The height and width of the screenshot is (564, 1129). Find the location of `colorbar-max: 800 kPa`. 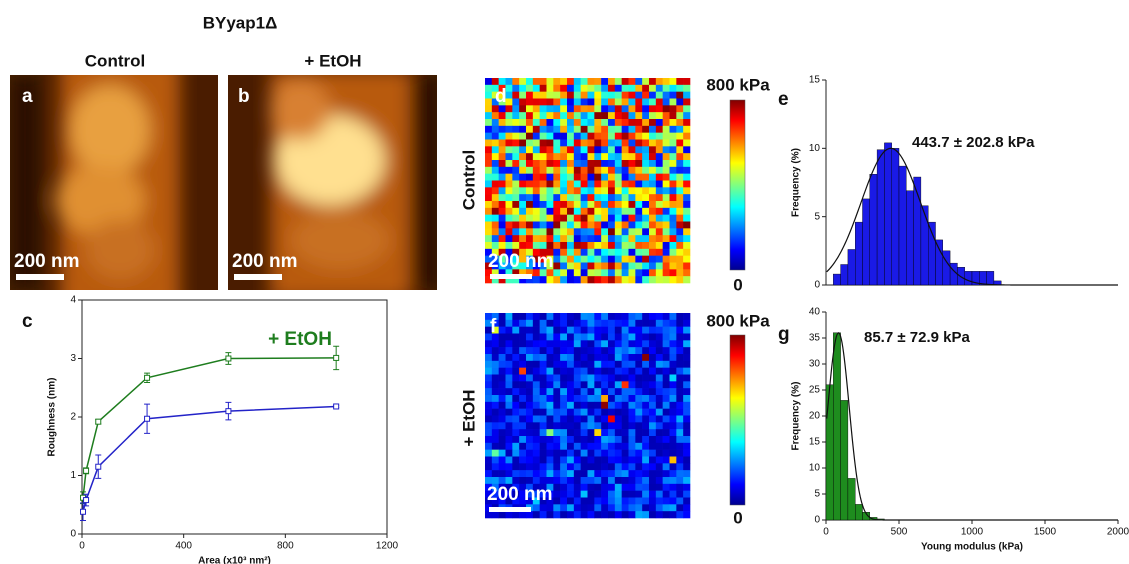

colorbar-max: 800 kPa is located at coordinates (738, 320).